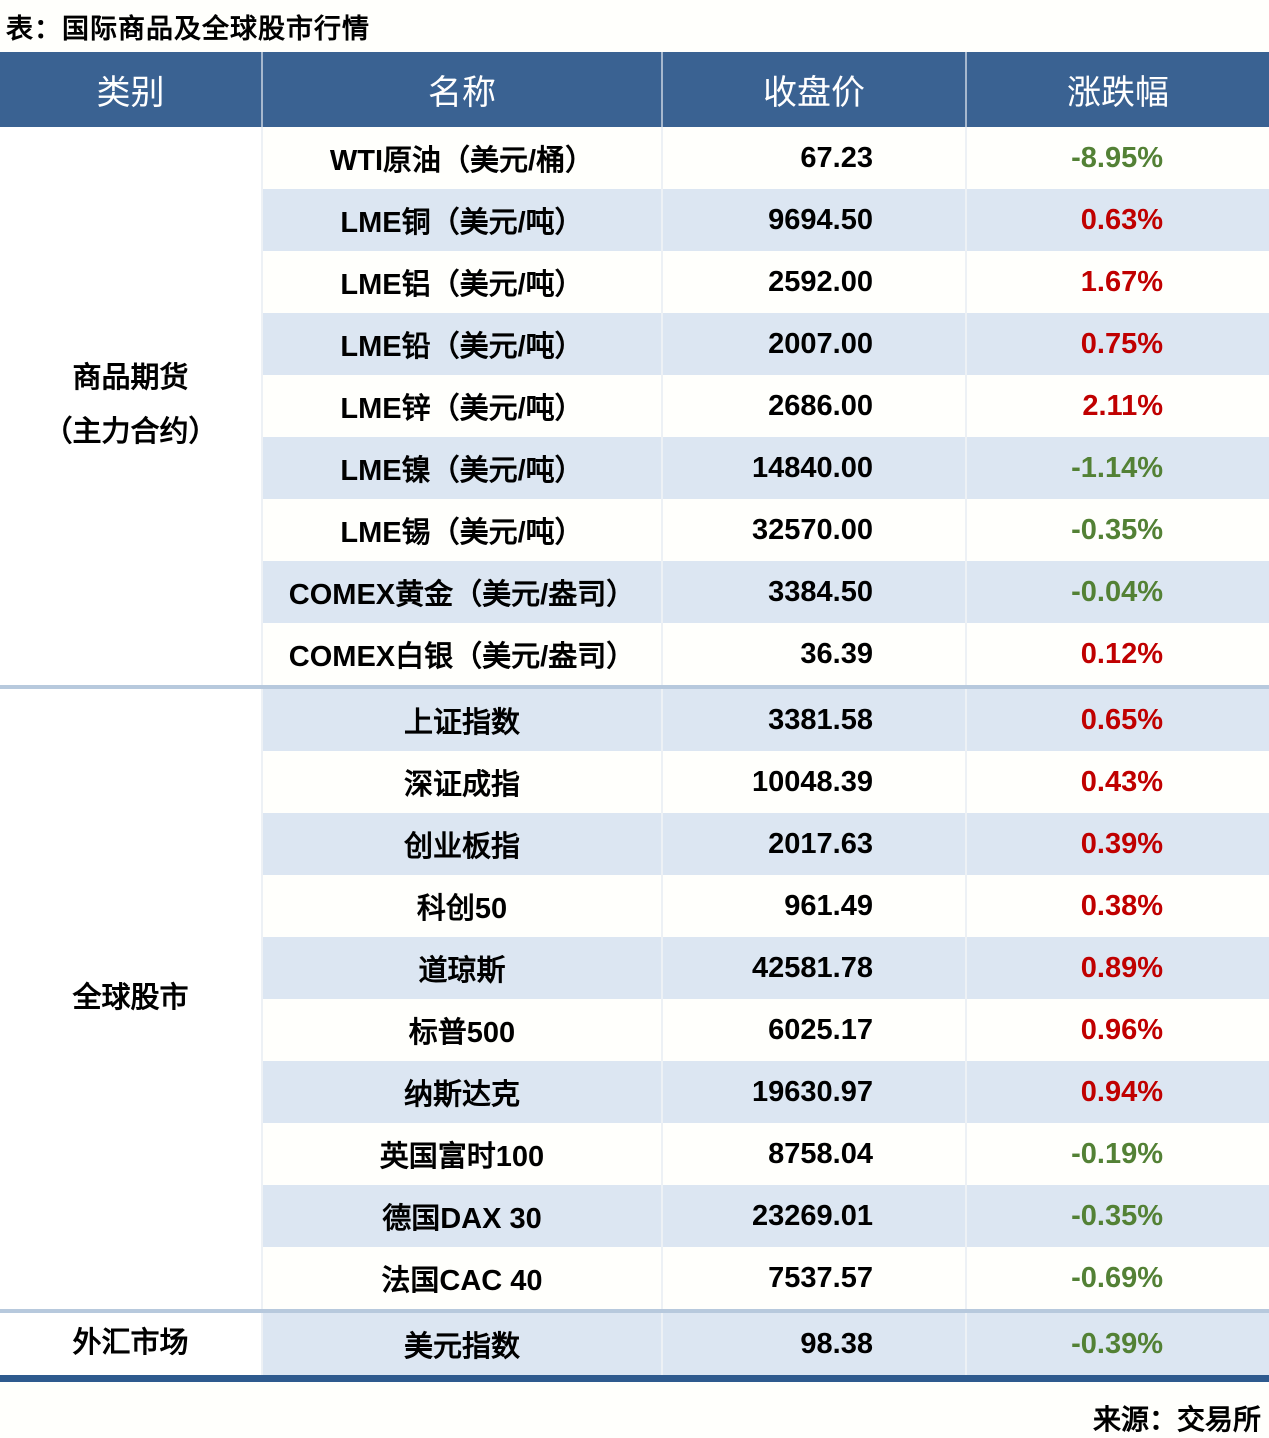 The width and height of the screenshot is (1269, 1438). What do you see at coordinates (1117, 1342) in the screenshot?
I see `change-cell: -0.39%` at bounding box center [1117, 1342].